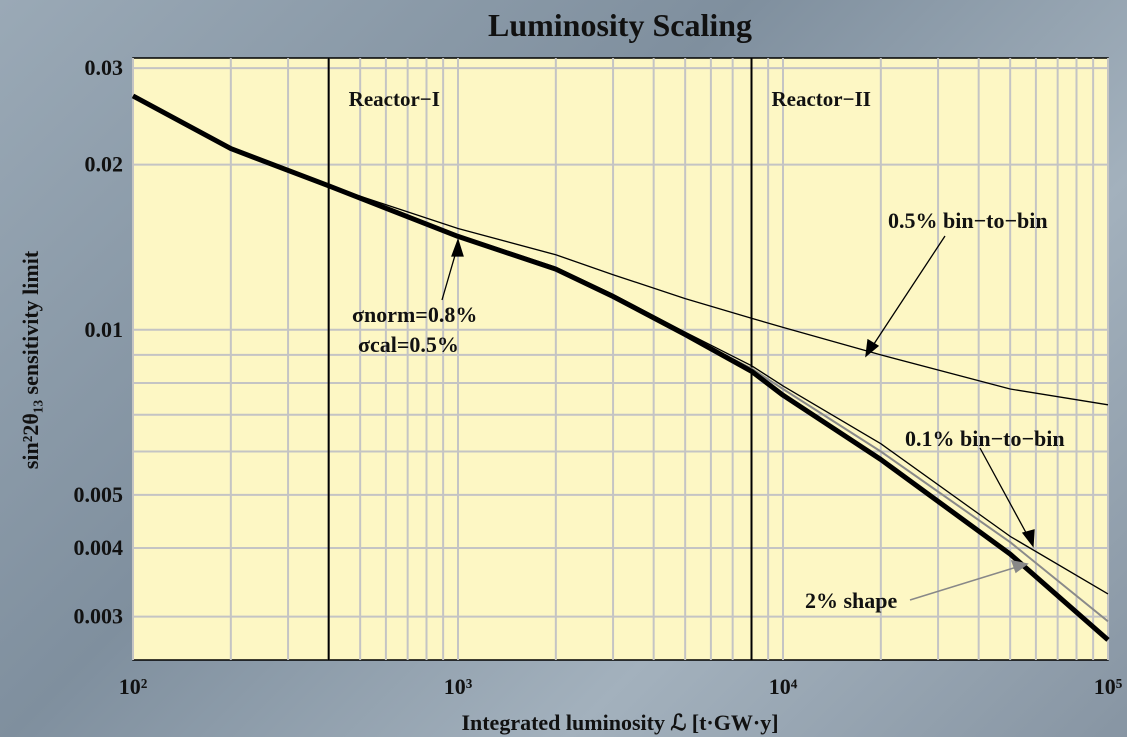 The height and width of the screenshot is (737, 1127). Describe the element at coordinates (104, 164) in the screenshot. I see `y-tick-label: 0.02` at that location.